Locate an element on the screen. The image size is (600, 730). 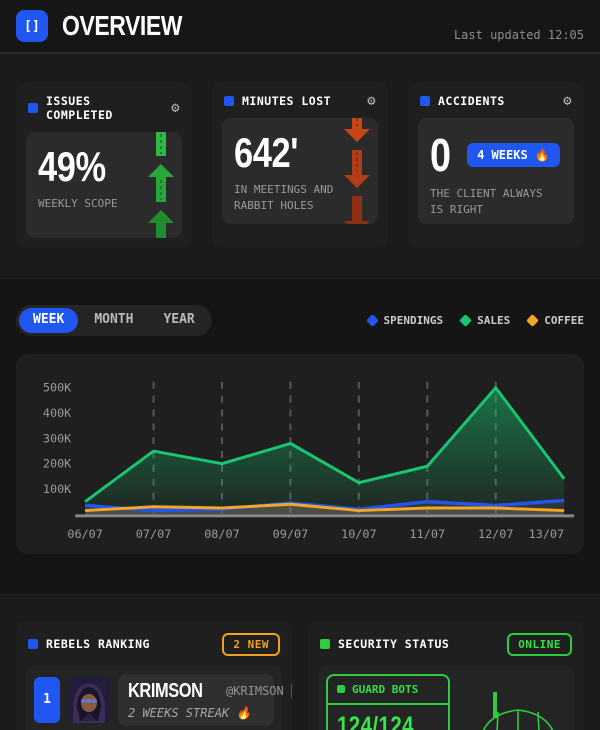
logo-glyph: [] is located at coordinates (32, 26).